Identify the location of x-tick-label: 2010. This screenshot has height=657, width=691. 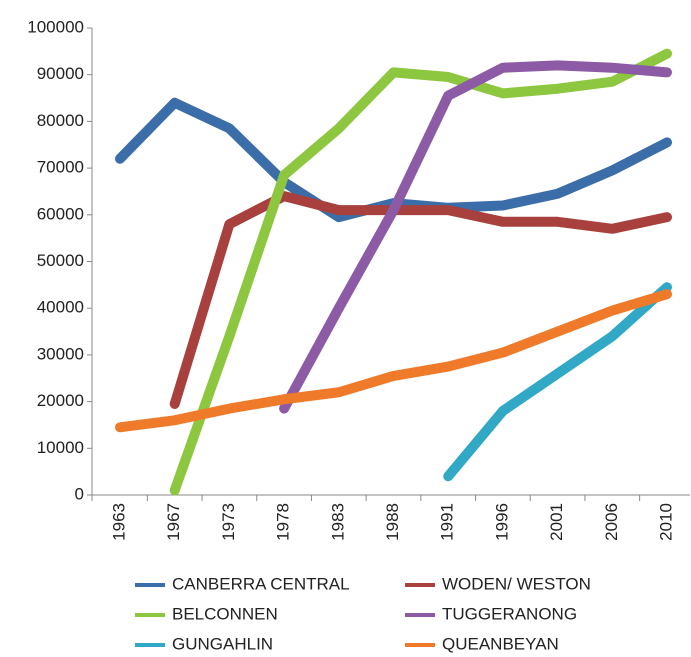
(665, 522).